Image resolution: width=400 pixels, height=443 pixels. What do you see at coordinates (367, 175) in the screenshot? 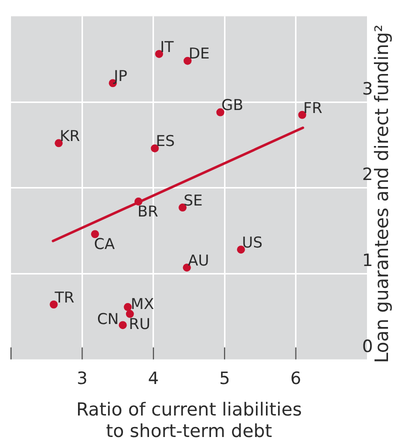
I see `y-tick-label: 2` at bounding box center [367, 175].